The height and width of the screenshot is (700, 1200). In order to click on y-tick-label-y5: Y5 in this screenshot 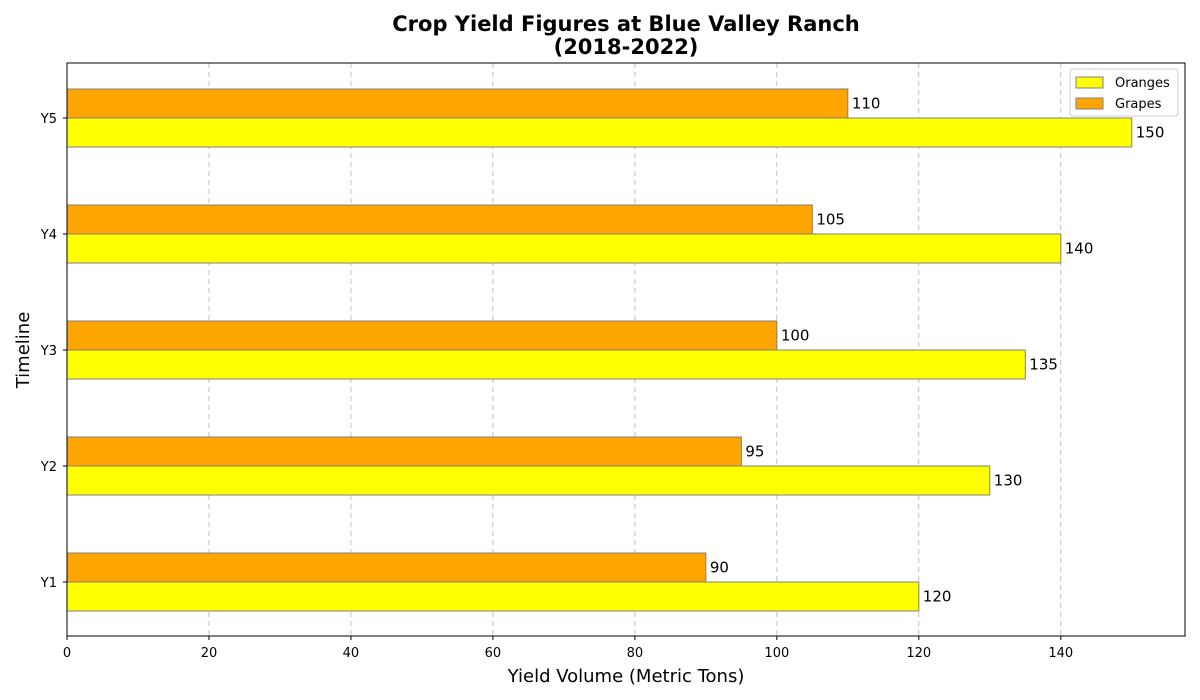, I will do `click(48, 119)`.